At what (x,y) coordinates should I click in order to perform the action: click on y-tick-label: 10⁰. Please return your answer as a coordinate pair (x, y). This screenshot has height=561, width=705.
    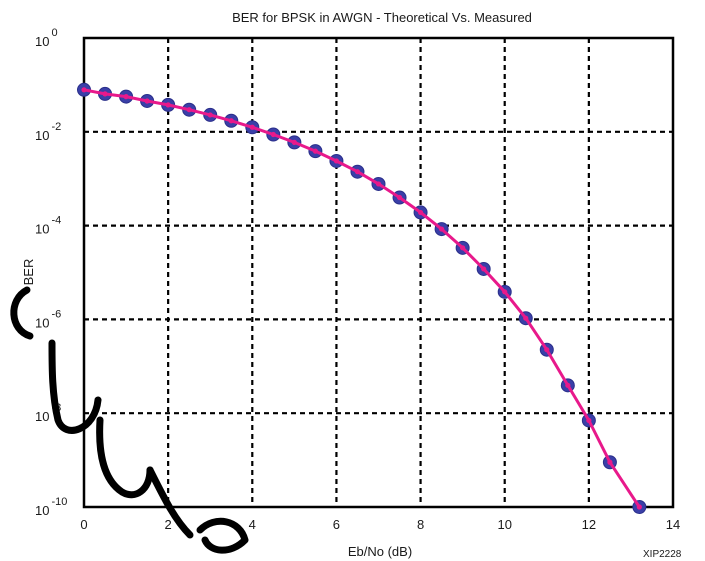
    Looking at the image, I should click on (46, 38).